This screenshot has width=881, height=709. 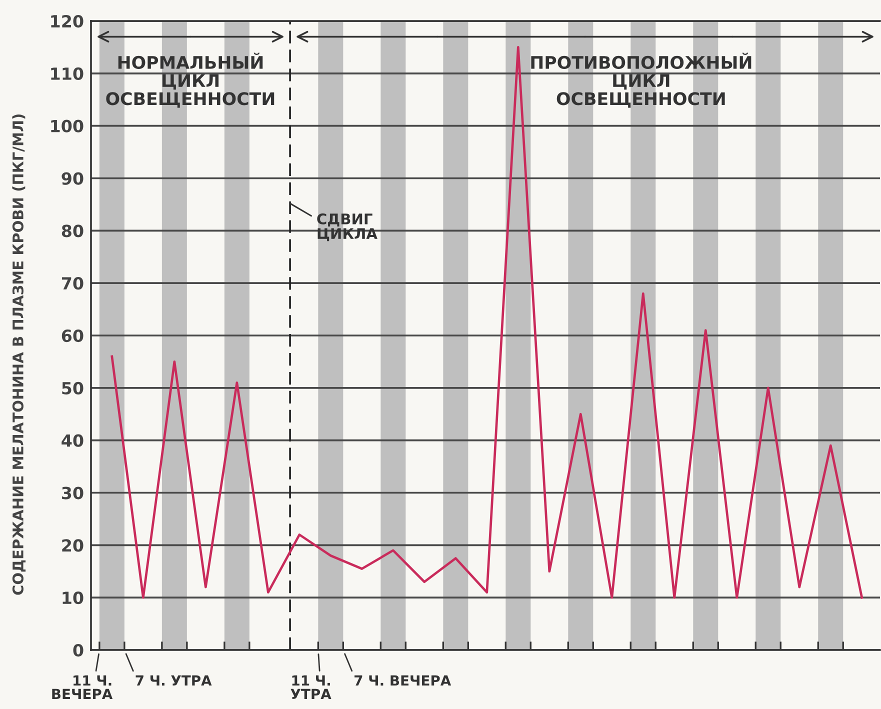 I want to click on y-tick-label: 30, so click(x=73, y=493).